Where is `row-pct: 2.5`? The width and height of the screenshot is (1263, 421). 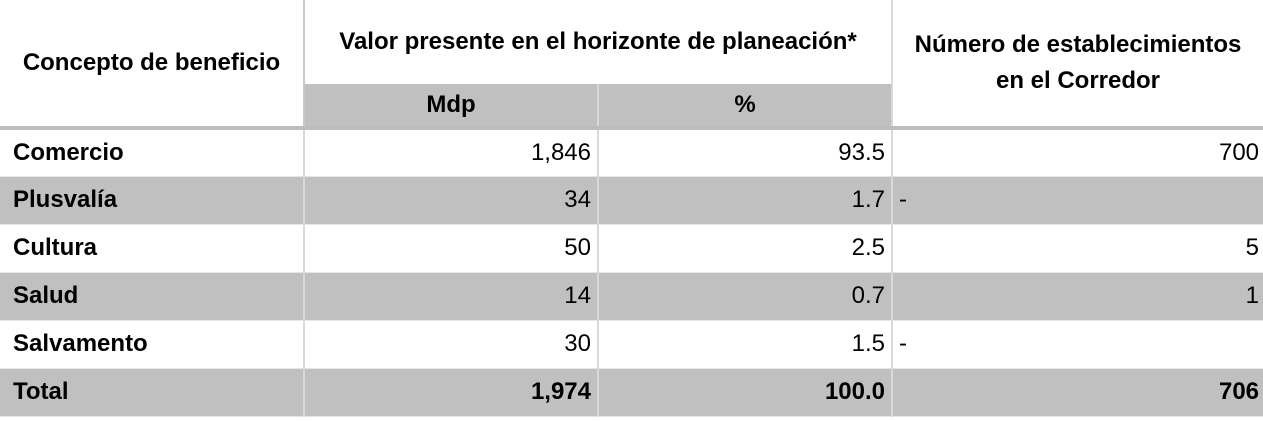
row-pct: 2.5 is located at coordinates (746, 248).